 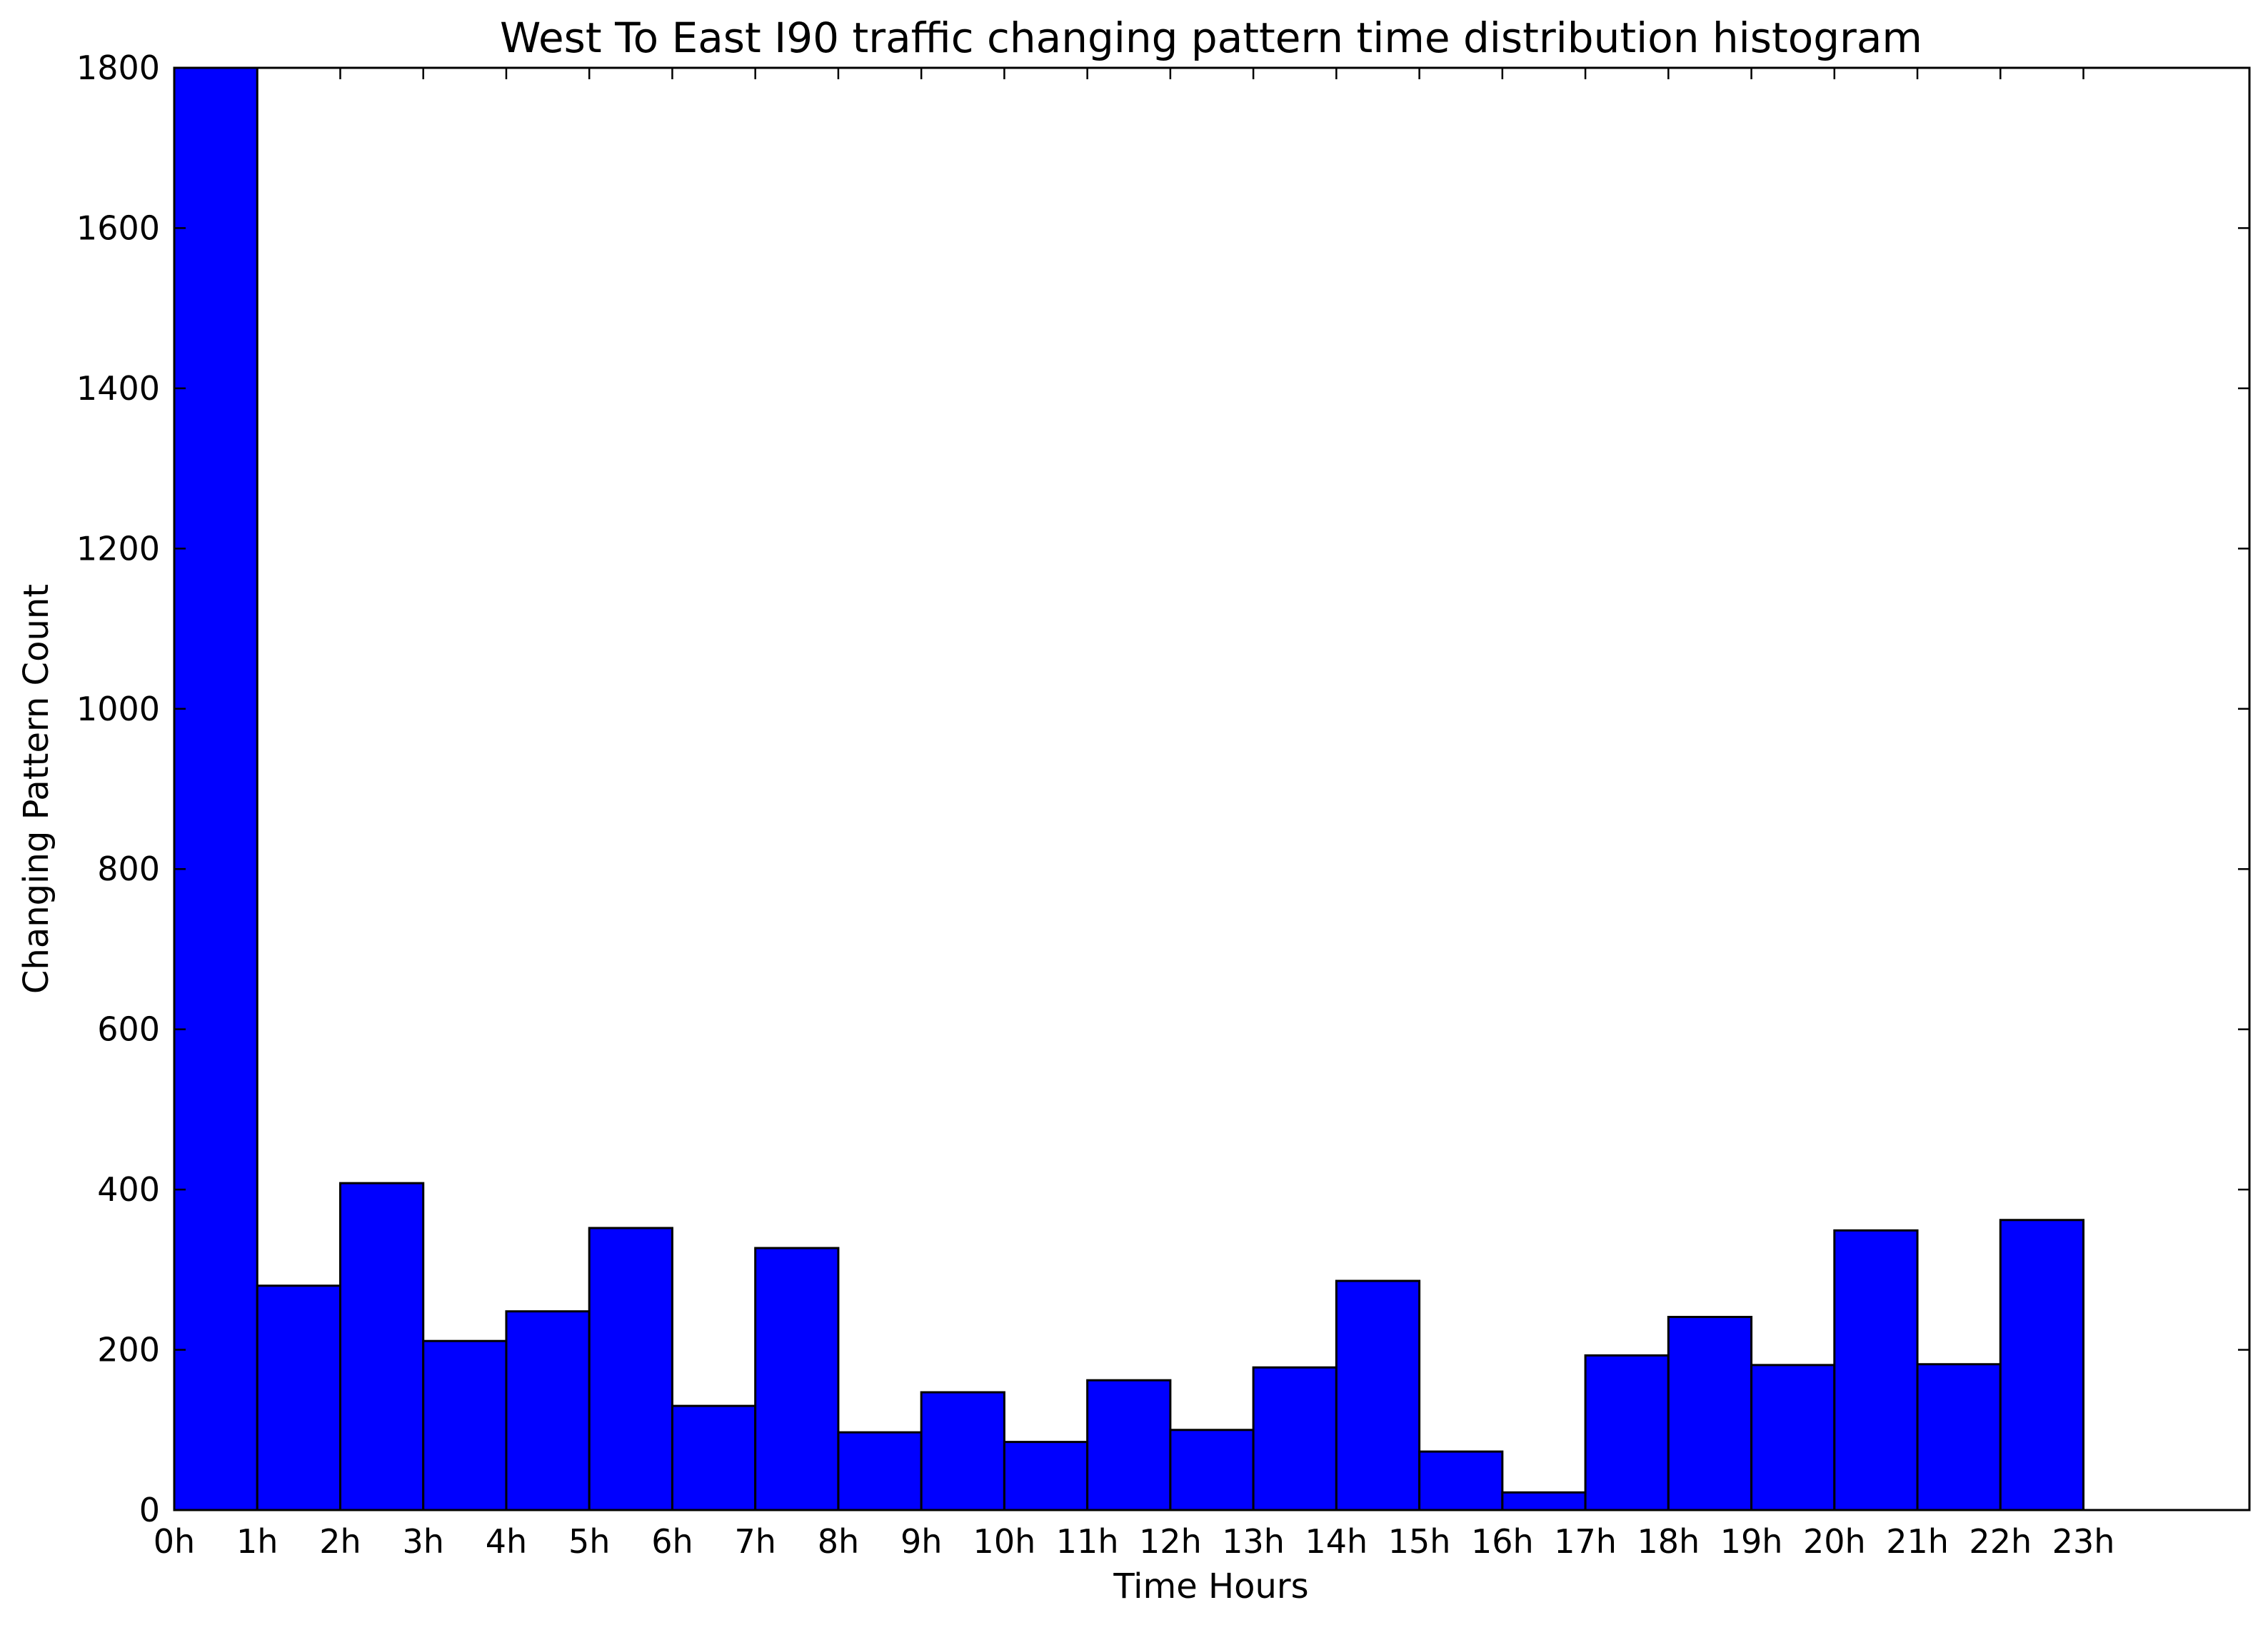 What do you see at coordinates (1668, 1541) in the screenshot?
I see `x-tick-label: 18h` at bounding box center [1668, 1541].